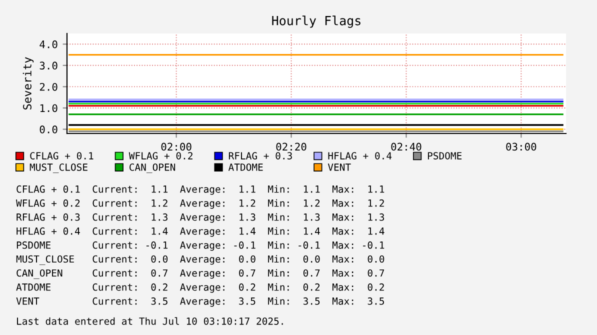  Describe the element at coordinates (49, 130) in the screenshot. I see `y-tick-label: 0.0` at that location.